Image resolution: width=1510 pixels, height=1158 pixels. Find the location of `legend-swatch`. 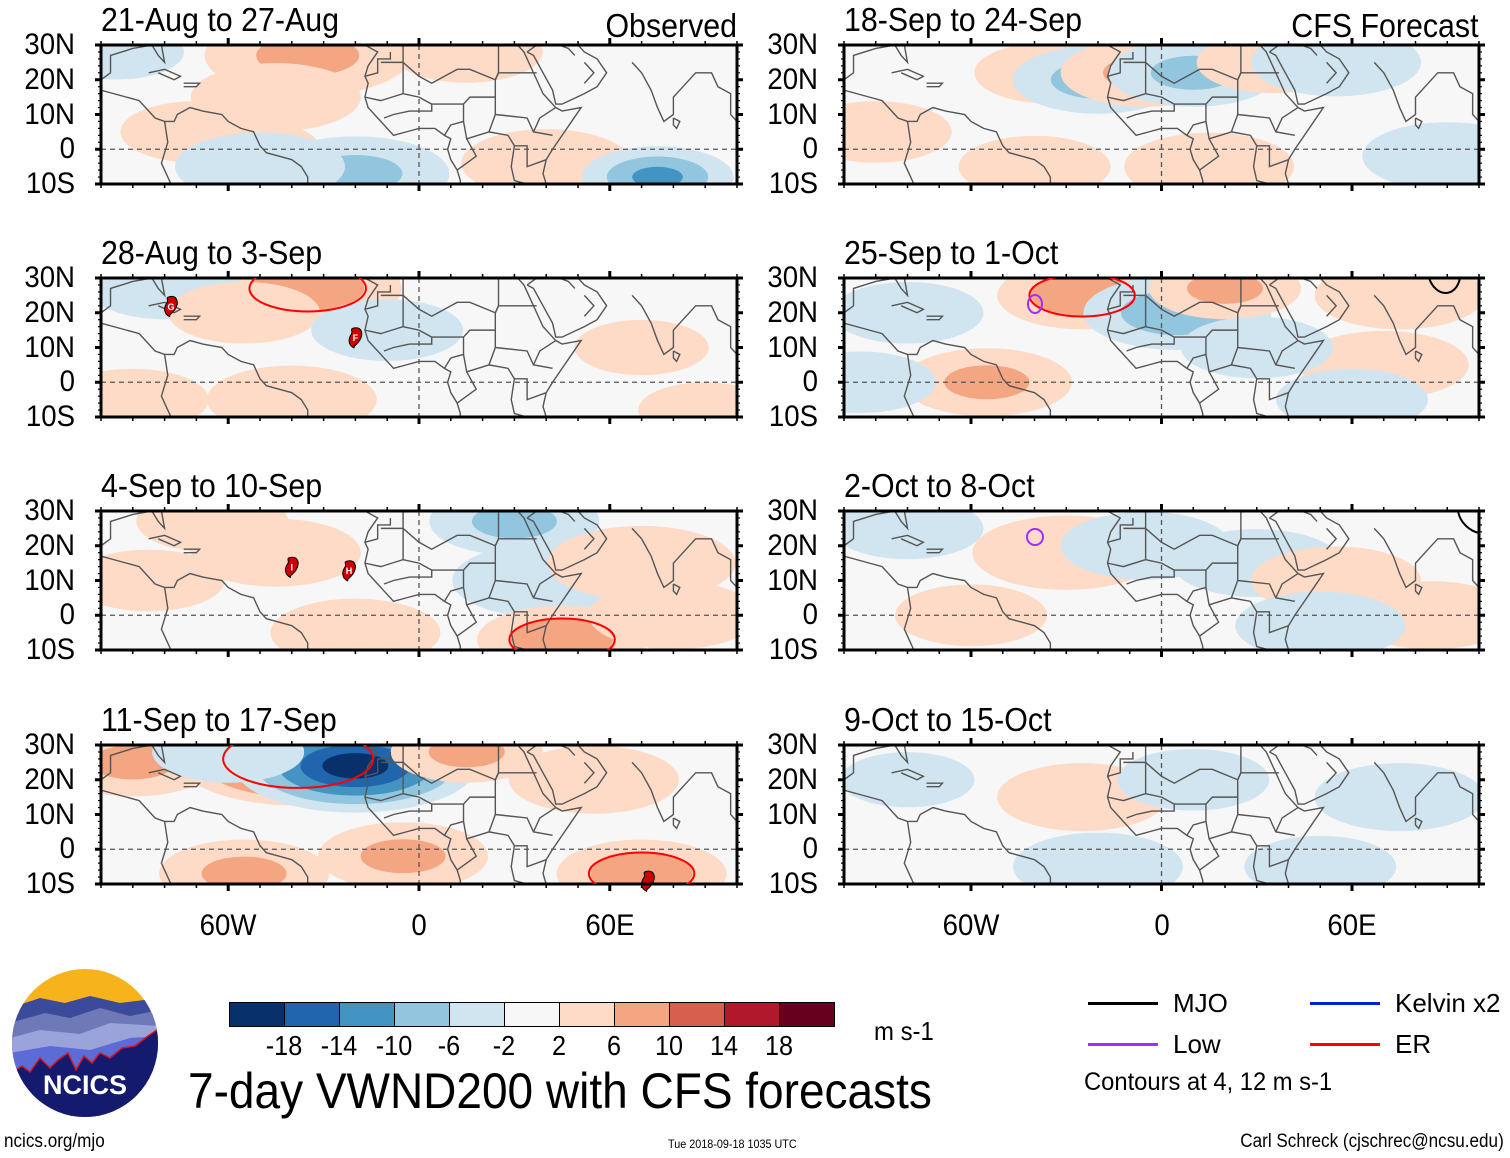

legend-swatch is located at coordinates (1123, 1044).